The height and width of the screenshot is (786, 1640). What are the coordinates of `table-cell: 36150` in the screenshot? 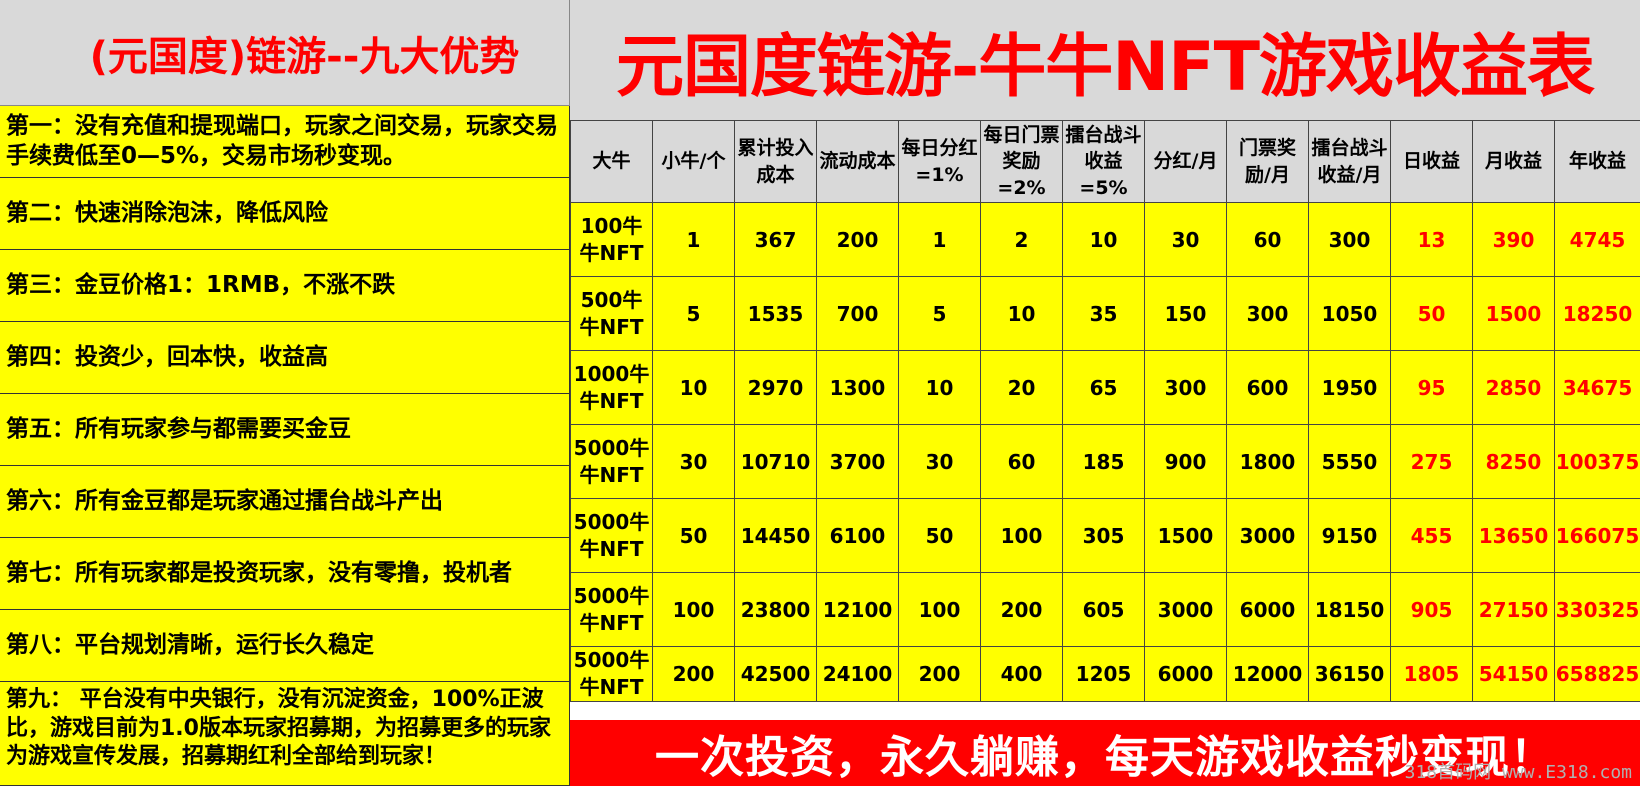 It's located at (1349, 674).